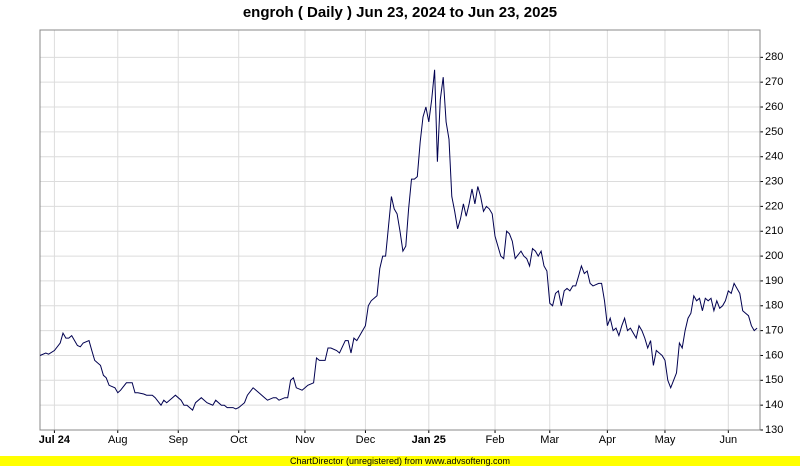  I want to click on x-tick-label: Sep, so click(178, 440).